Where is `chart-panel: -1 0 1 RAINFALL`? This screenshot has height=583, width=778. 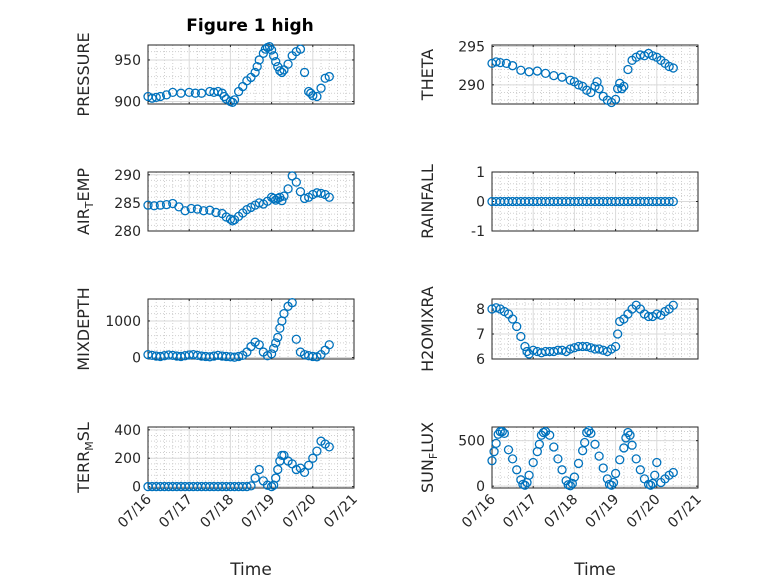
chart-panel: -1 0 1 RAINFALL is located at coordinates (558, 202).